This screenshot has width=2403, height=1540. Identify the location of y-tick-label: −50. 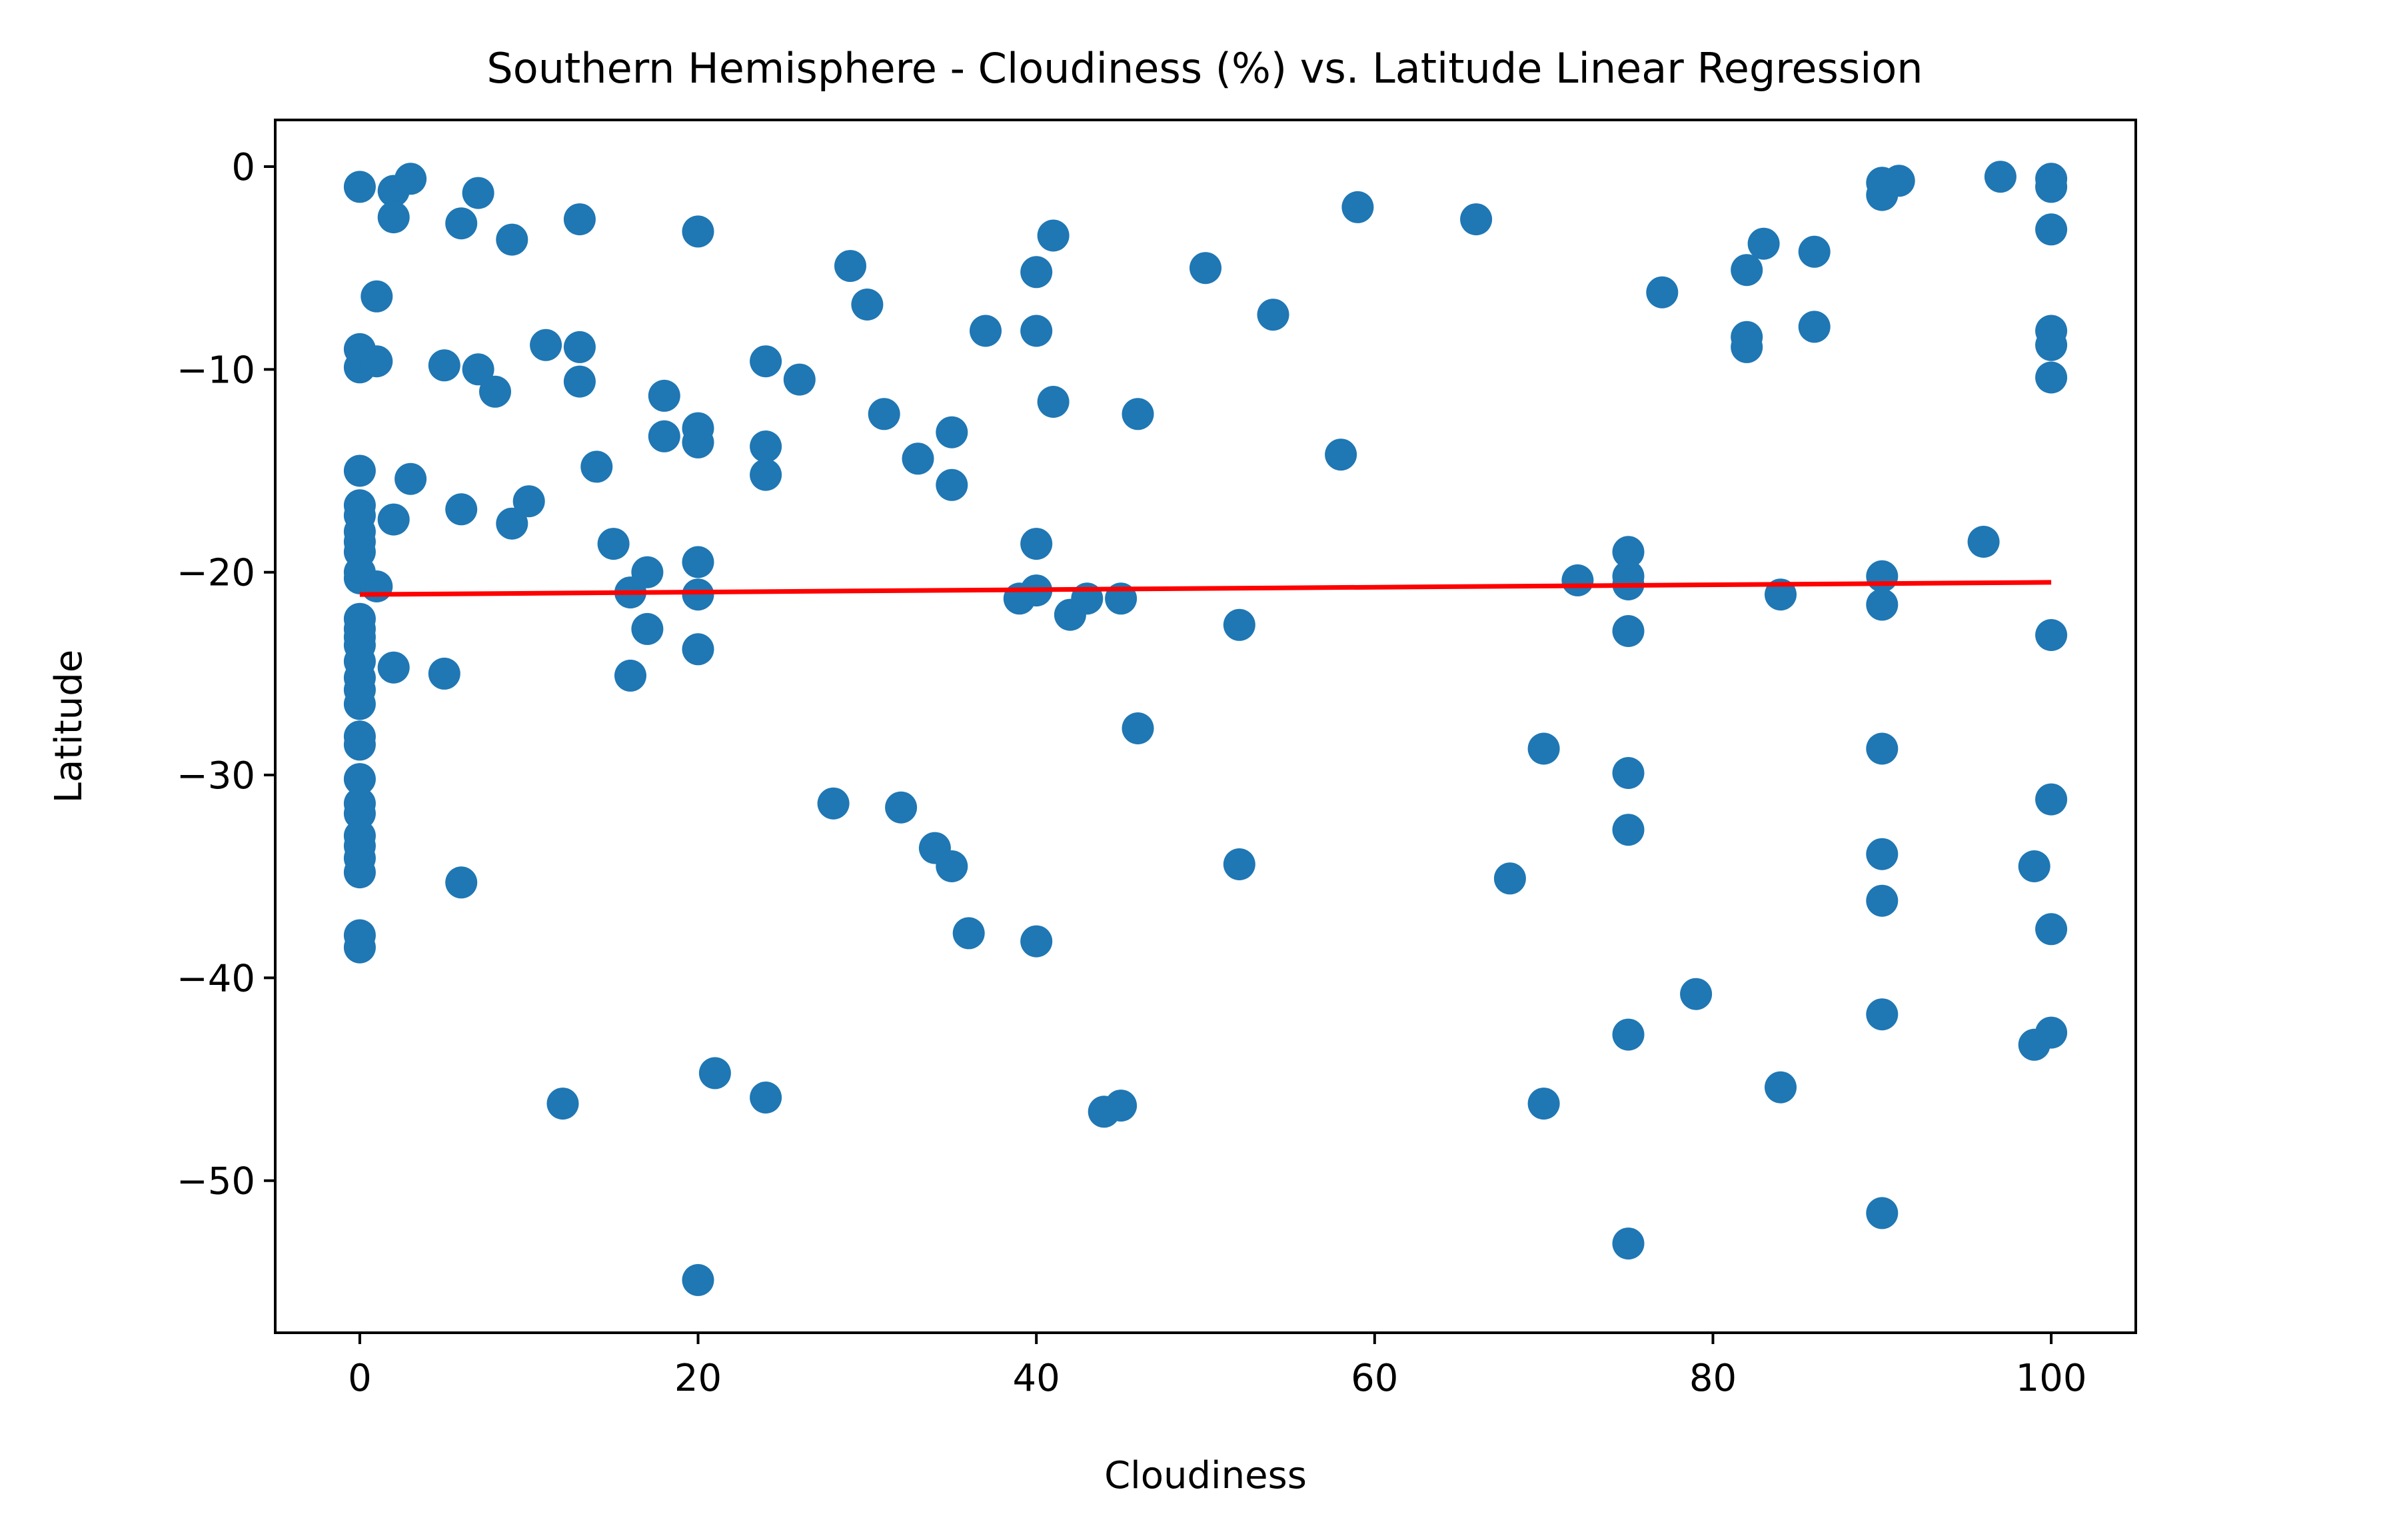
(216, 1181).